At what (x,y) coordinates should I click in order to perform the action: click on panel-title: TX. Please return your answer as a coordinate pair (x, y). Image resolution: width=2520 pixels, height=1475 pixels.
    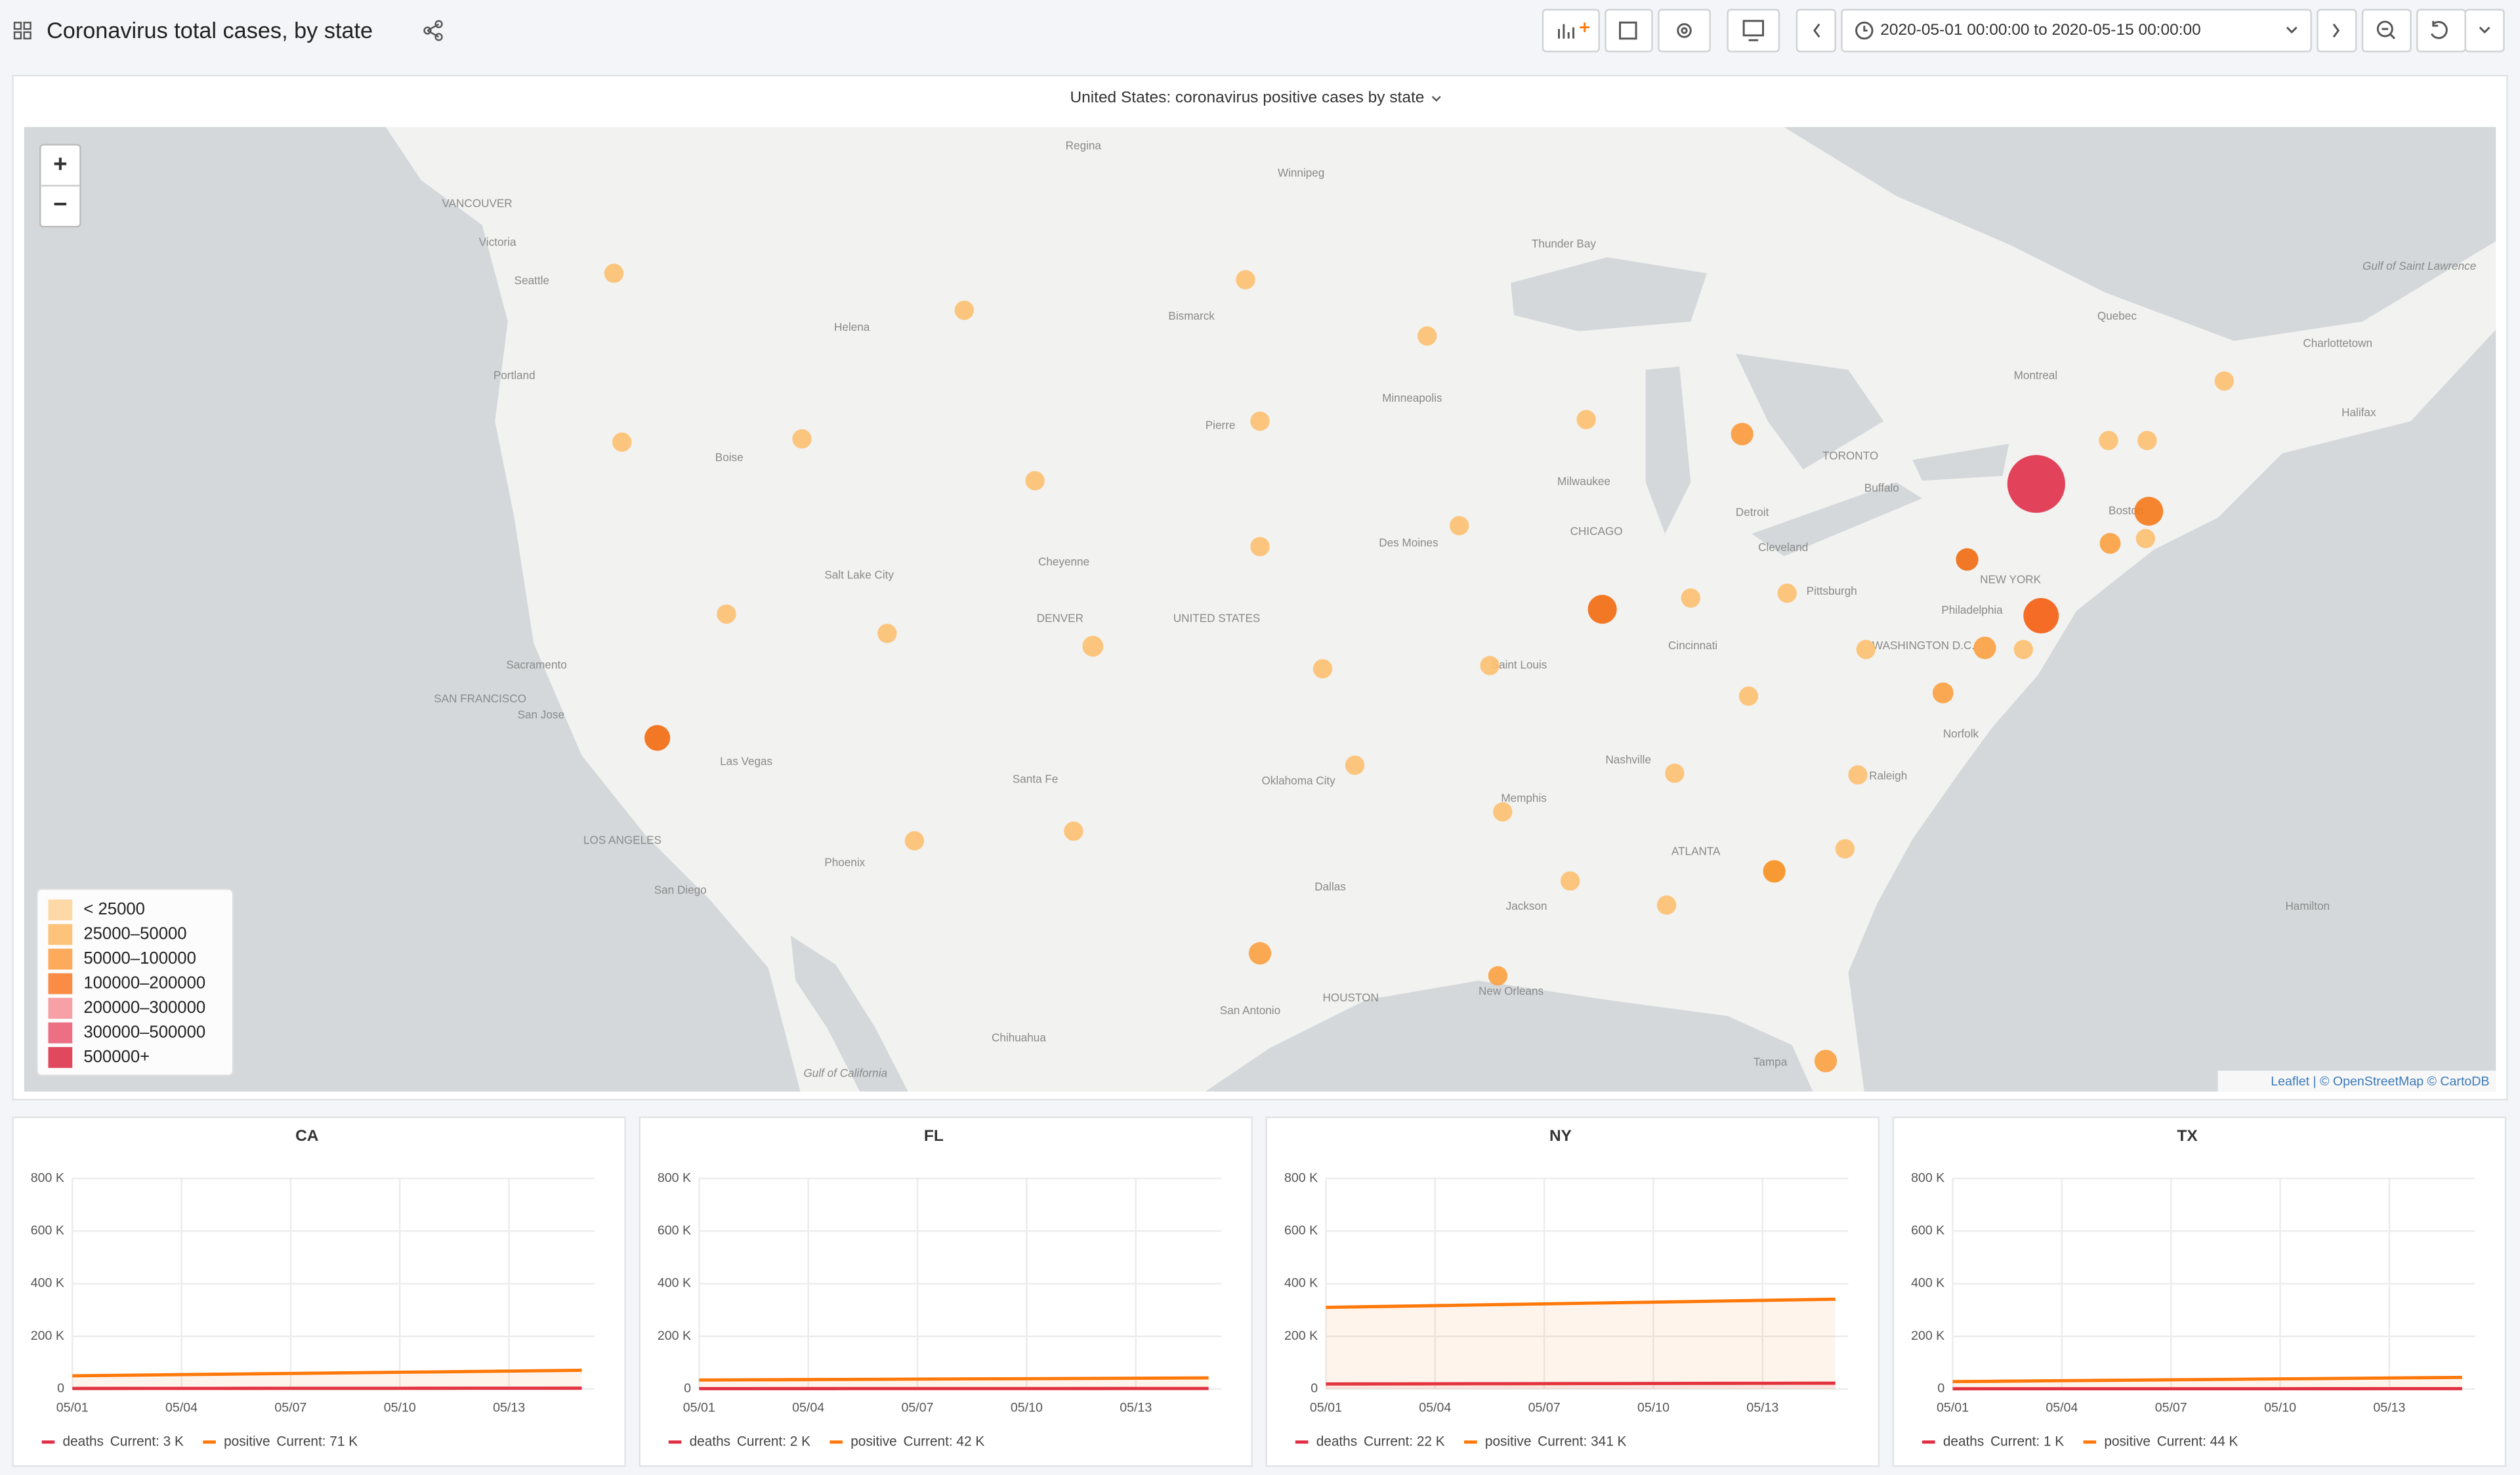
    Looking at the image, I should click on (2187, 1136).